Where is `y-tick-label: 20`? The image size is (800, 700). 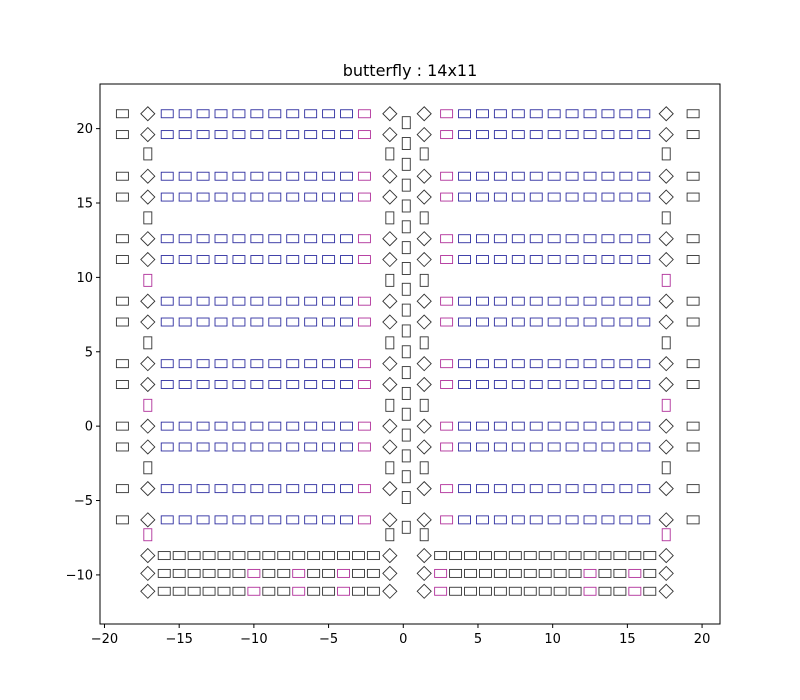
y-tick-label: 20 is located at coordinates (84, 129).